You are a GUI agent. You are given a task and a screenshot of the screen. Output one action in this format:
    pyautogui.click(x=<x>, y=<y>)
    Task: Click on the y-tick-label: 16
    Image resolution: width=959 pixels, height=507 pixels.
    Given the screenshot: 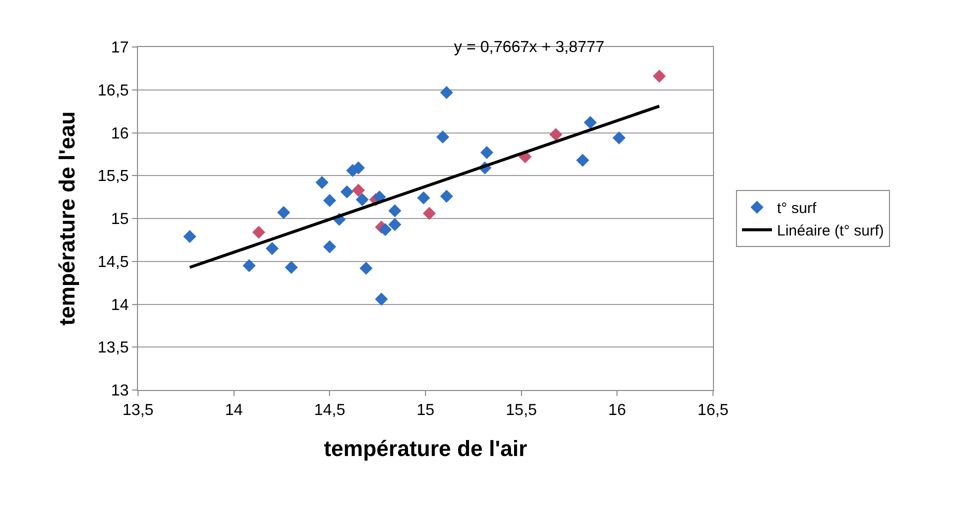 What is the action you would take?
    pyautogui.click(x=120, y=133)
    